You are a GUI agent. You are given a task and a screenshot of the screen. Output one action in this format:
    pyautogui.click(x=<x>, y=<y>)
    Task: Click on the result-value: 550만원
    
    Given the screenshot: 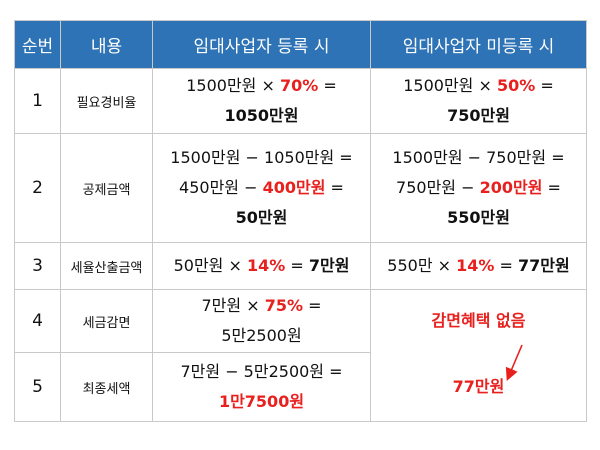 What is the action you would take?
    pyautogui.click(x=478, y=217)
    